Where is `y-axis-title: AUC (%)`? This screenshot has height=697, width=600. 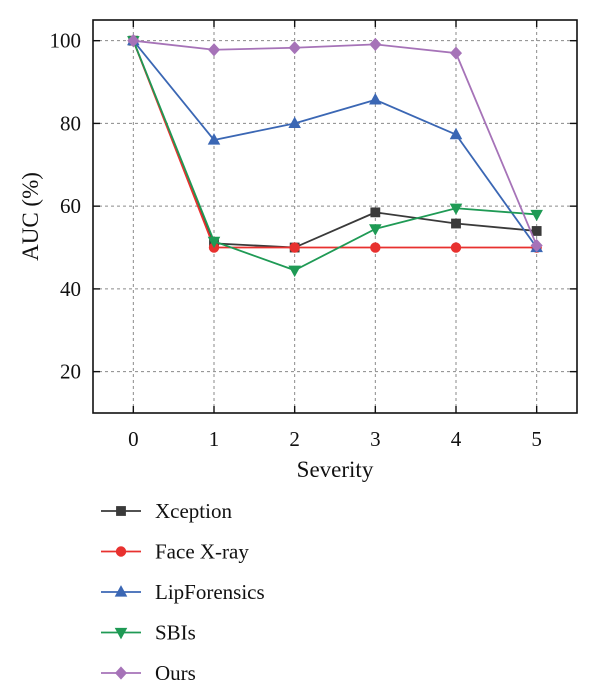 y-axis-title: AUC (%) is located at coordinates (30, 216).